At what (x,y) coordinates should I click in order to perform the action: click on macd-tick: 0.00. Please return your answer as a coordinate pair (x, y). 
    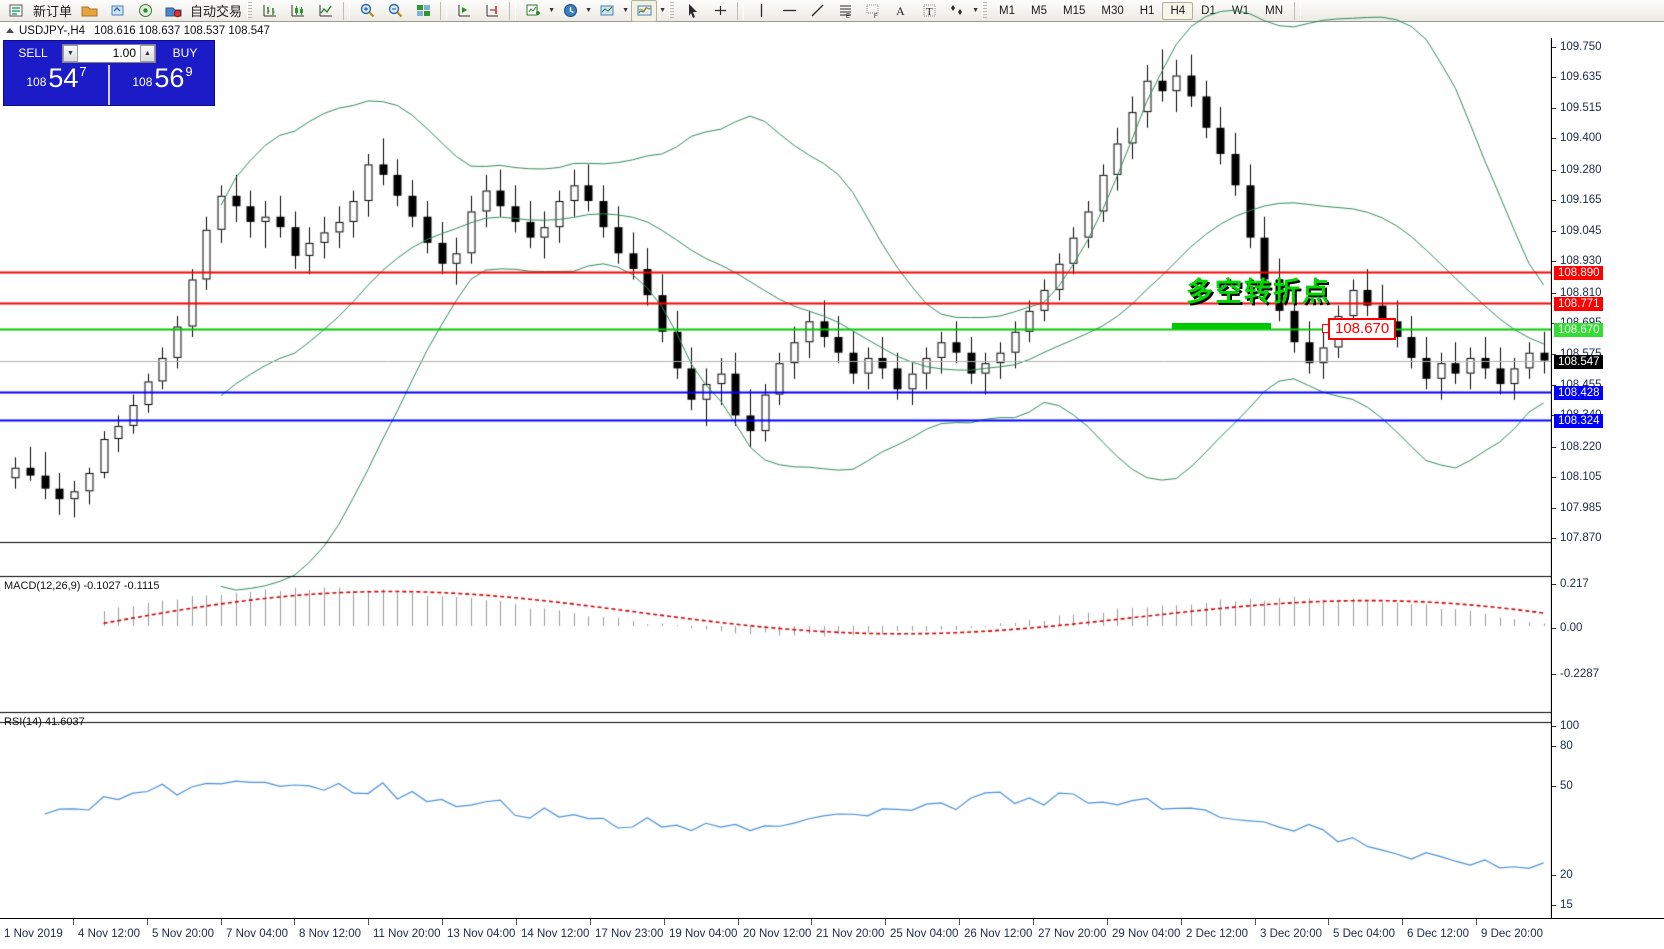
    Looking at the image, I should click on (1567, 628).